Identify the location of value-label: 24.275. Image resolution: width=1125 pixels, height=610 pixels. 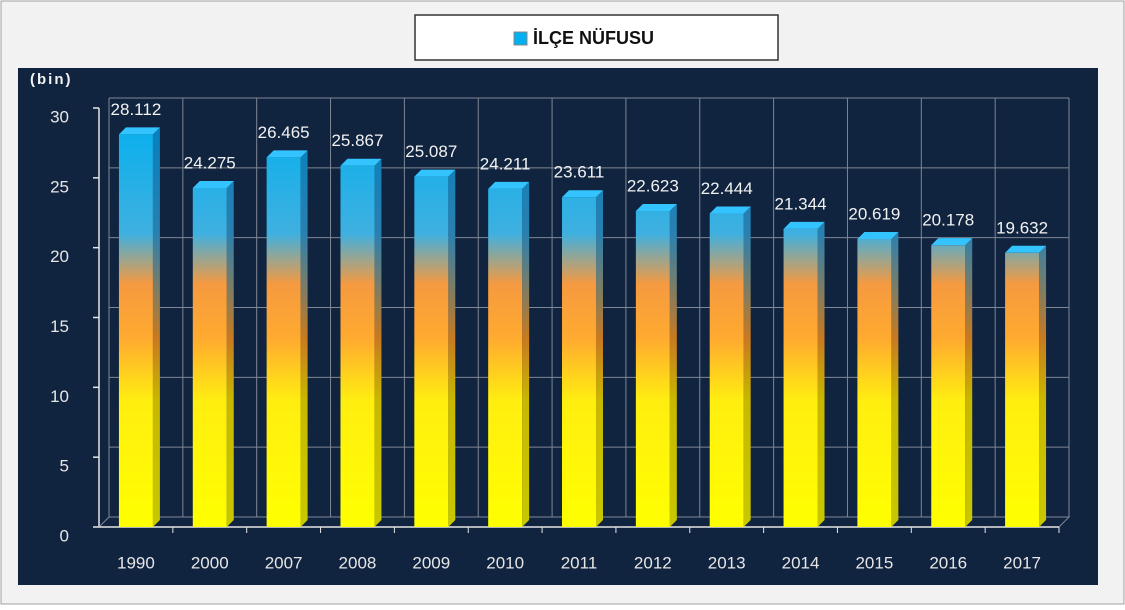
(210, 162).